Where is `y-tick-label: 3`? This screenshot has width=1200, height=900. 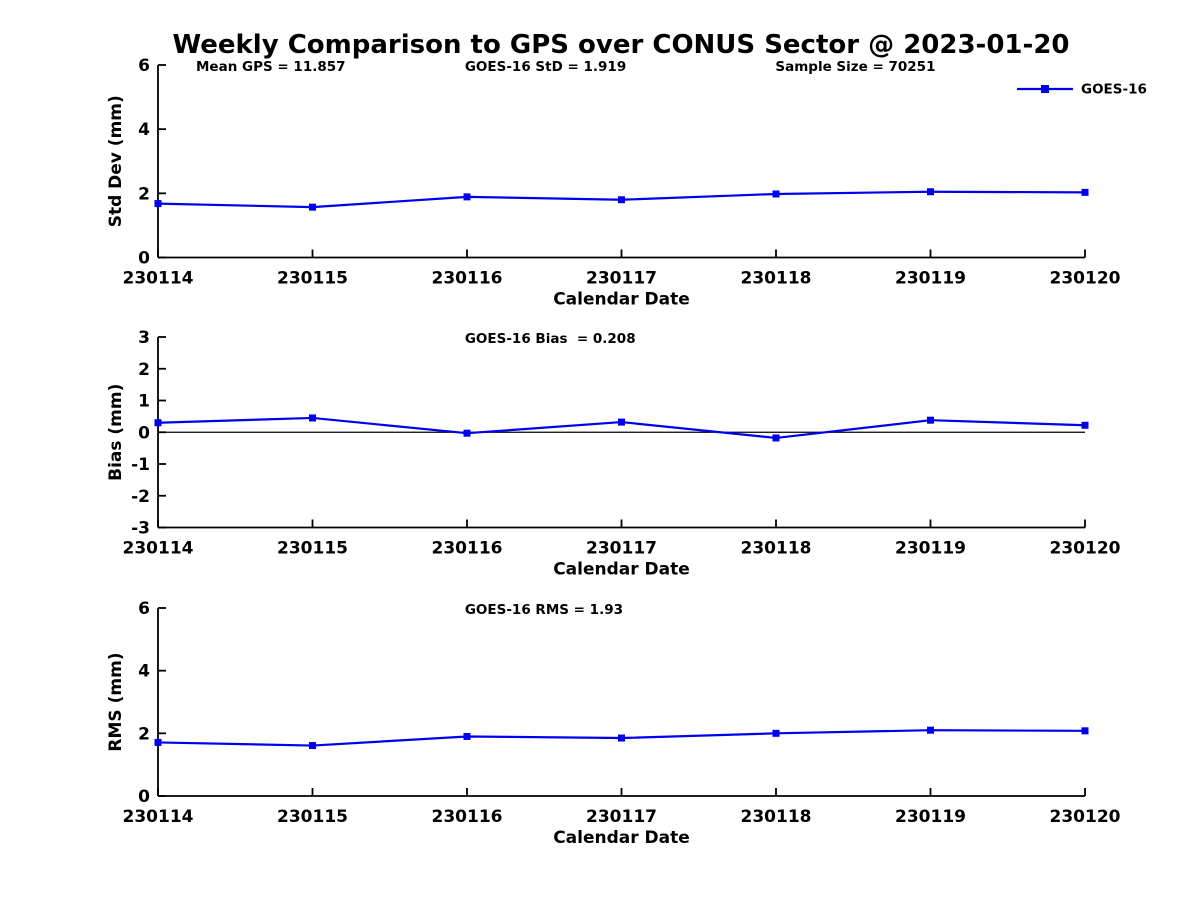
y-tick-label: 3 is located at coordinates (144, 338).